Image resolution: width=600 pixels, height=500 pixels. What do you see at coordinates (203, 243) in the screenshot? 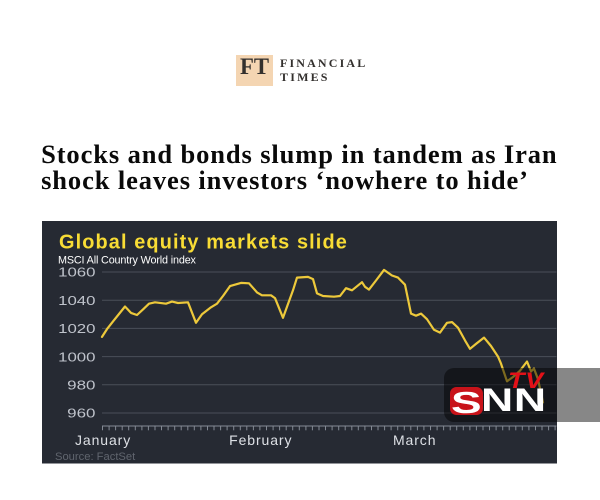
I see `svg-text: Global equity markets slide` at bounding box center [203, 243].